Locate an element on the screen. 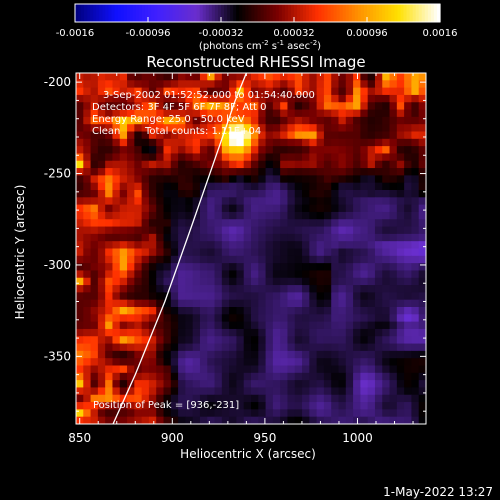 The image size is (500, 500). detectors-annotation: Detectors: 3F 4F 5F 6F 7F 8F; Att 0 is located at coordinates (179, 107).